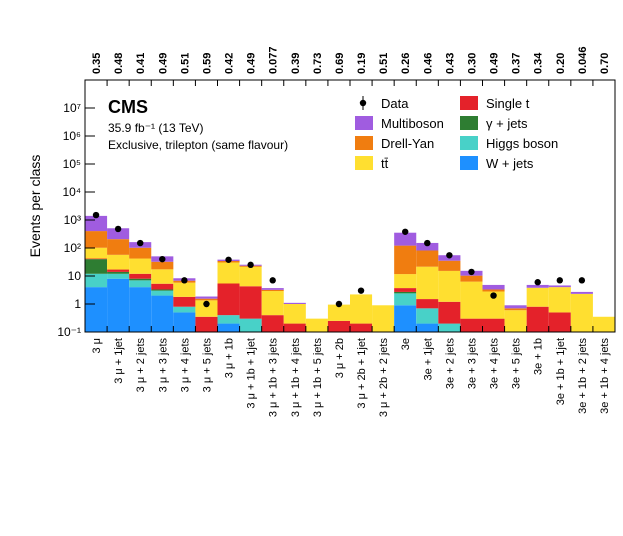 The height and width of the screenshot is (536, 623). Describe the element at coordinates (72, 108) in the screenshot. I see `y-tick-label: 10⁷` at that location.